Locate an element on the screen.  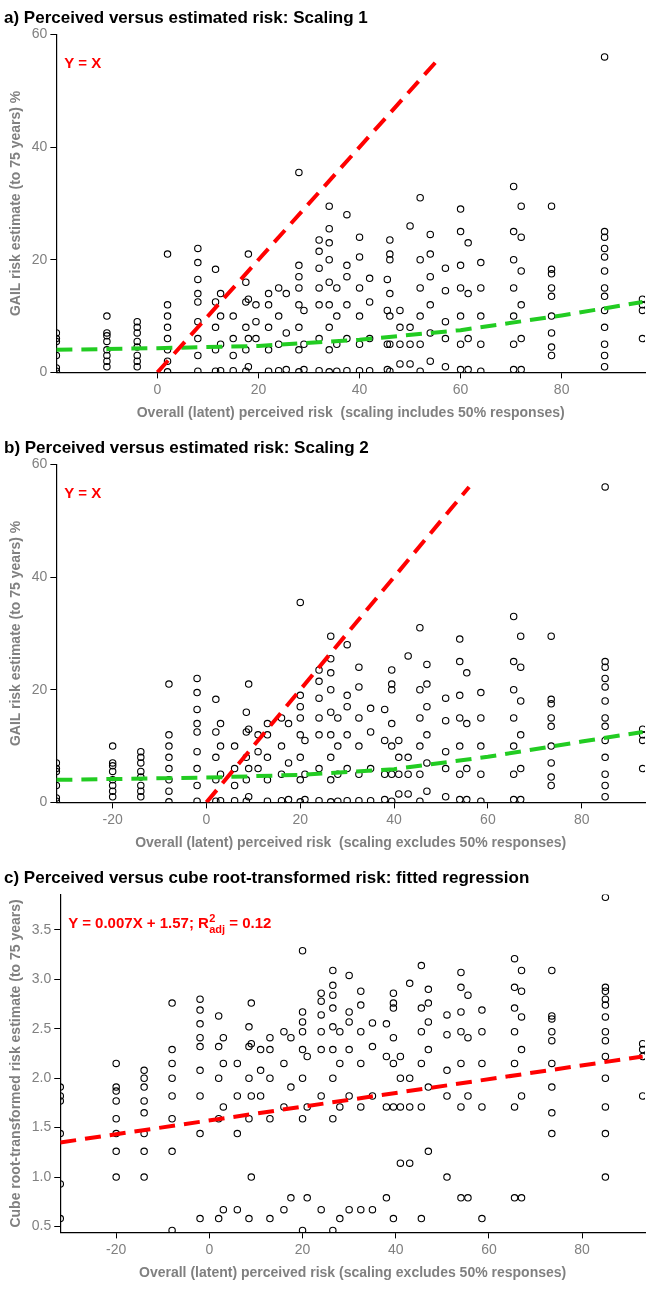
y-axis-title: Cube root-transformed risk estimate (to 75 years) is located at coordinates (15, 1063).